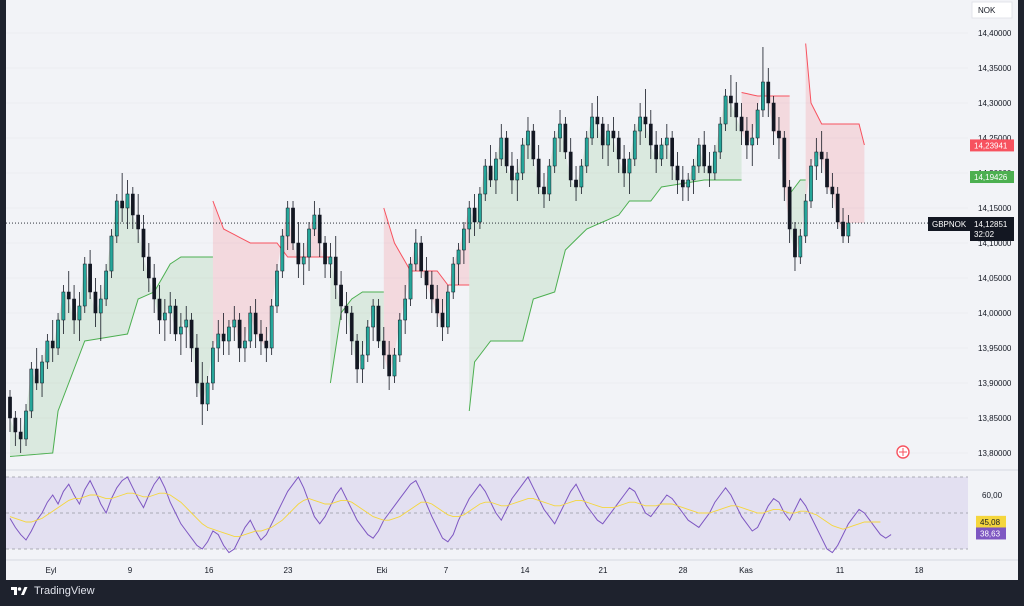 This screenshot has width=1024, height=606. I want to click on time-tick-label: 23, so click(288, 570).